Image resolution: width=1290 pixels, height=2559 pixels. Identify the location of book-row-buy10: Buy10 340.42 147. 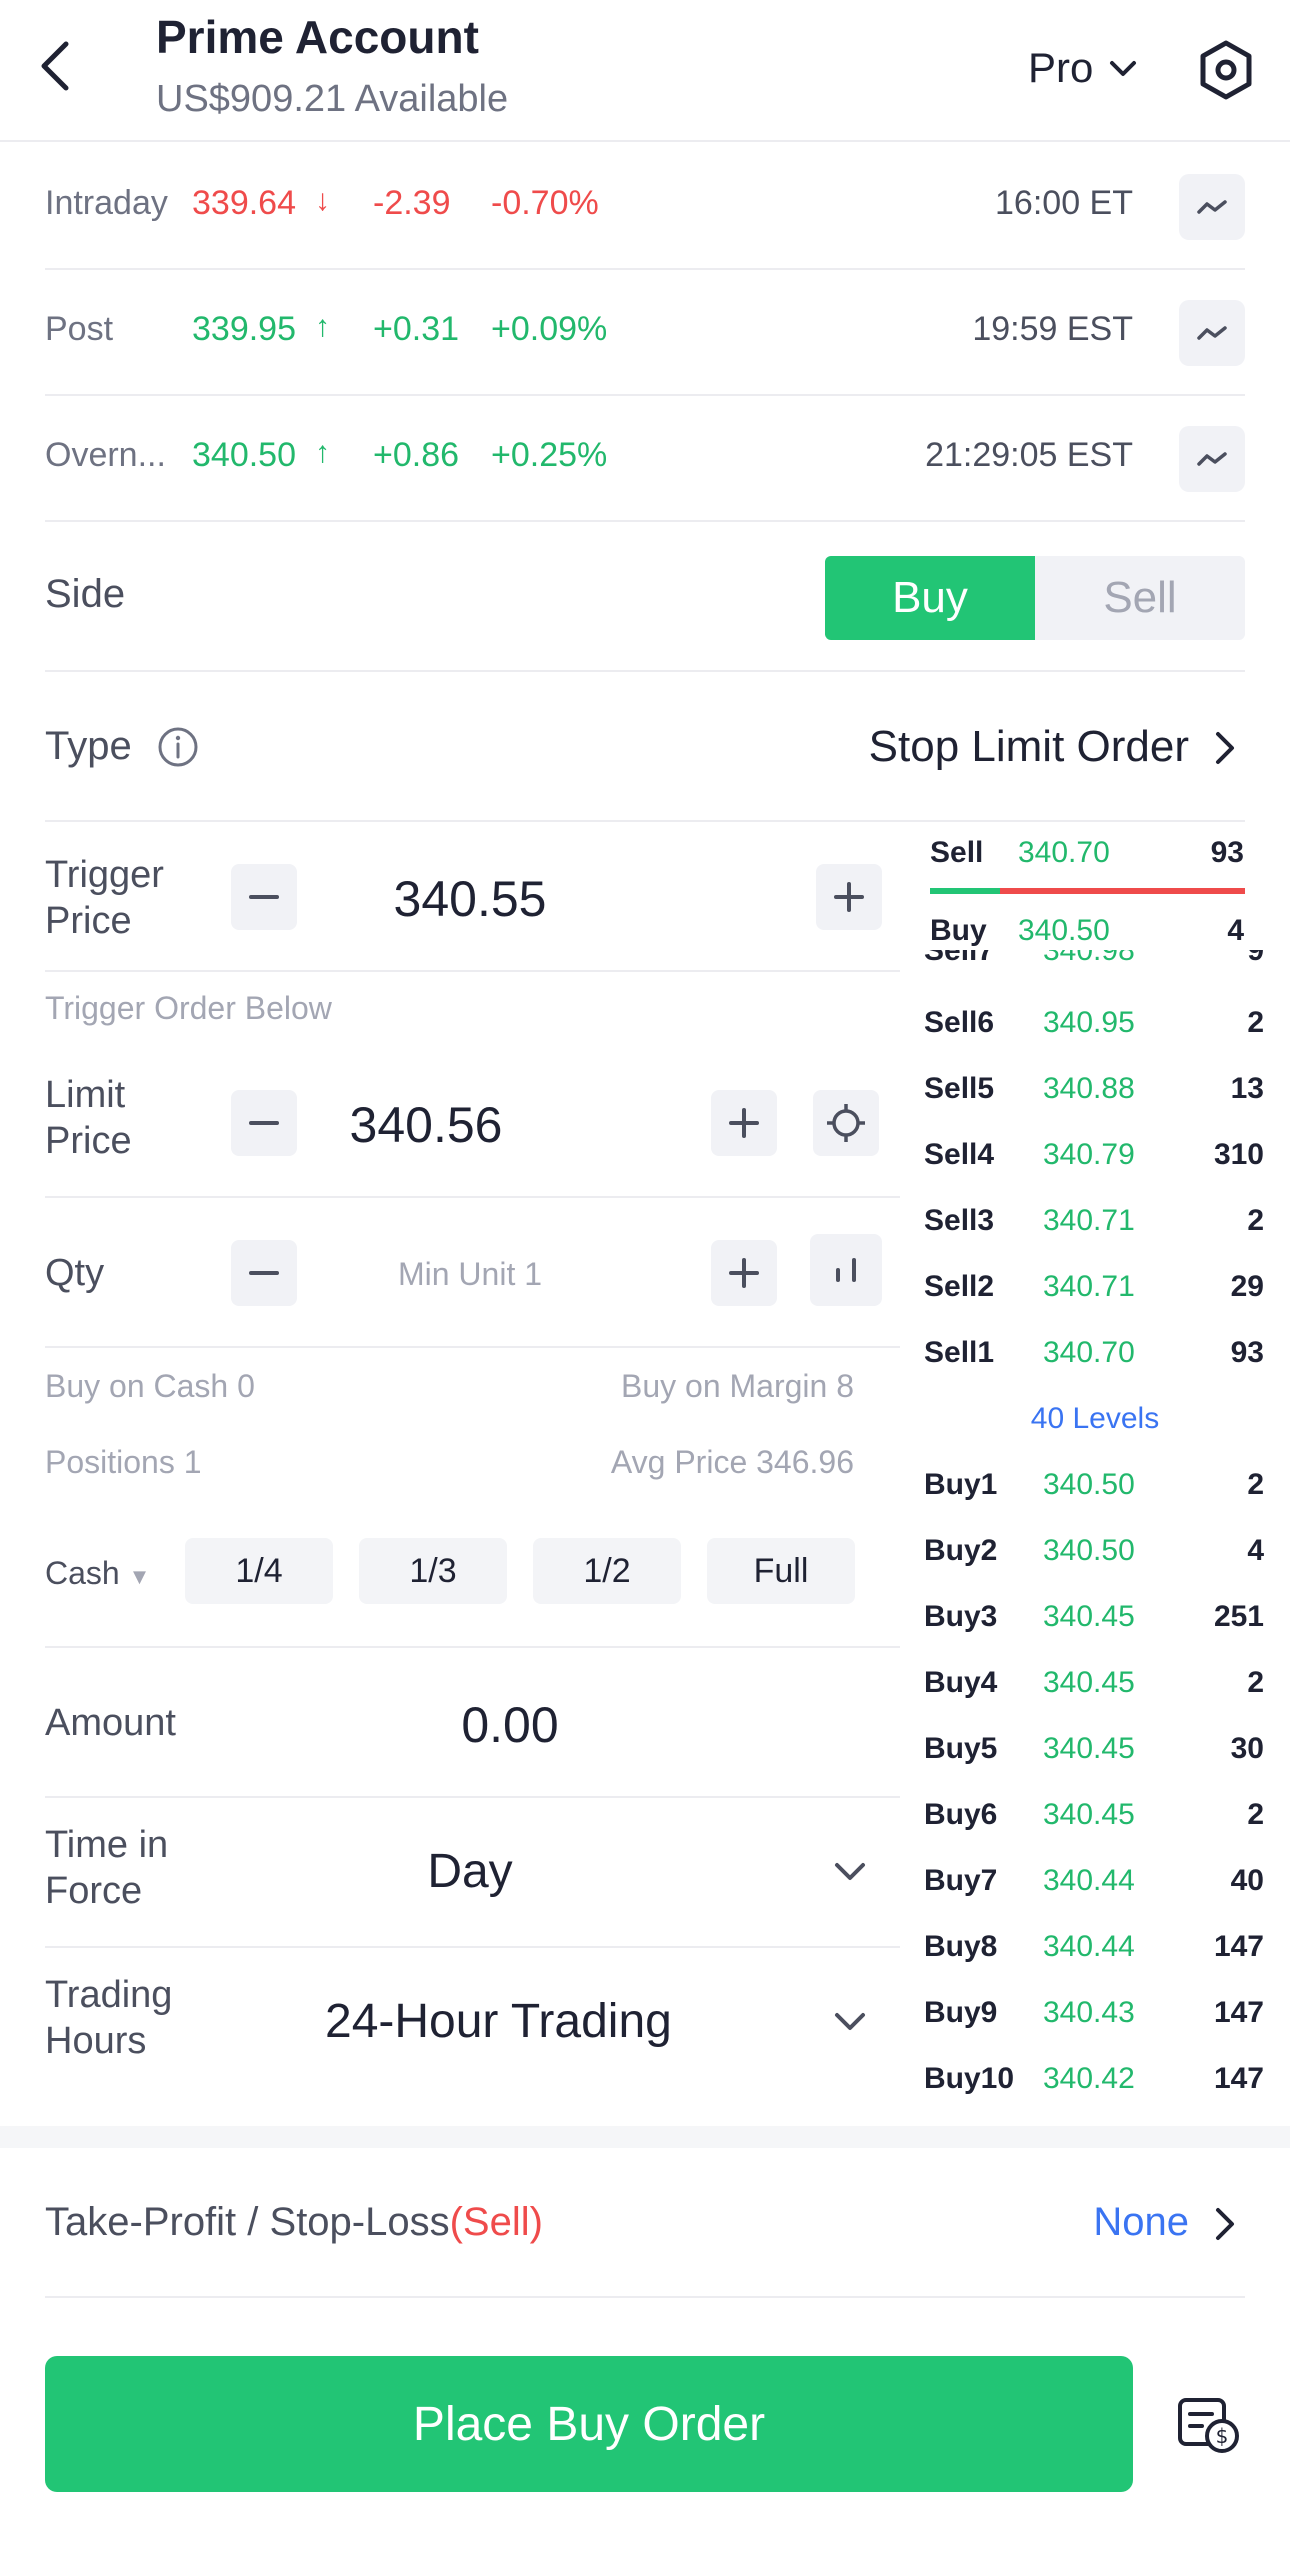
(1094, 2078).